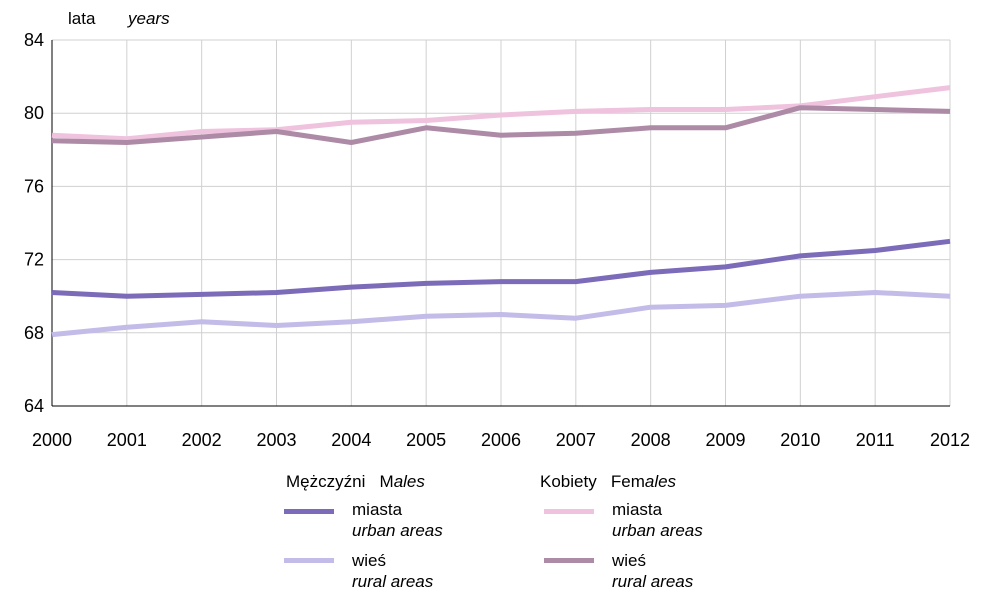 The height and width of the screenshot is (593, 988). Describe the element at coordinates (569, 511) in the screenshot. I see `legend-swatch-females-urban` at that location.